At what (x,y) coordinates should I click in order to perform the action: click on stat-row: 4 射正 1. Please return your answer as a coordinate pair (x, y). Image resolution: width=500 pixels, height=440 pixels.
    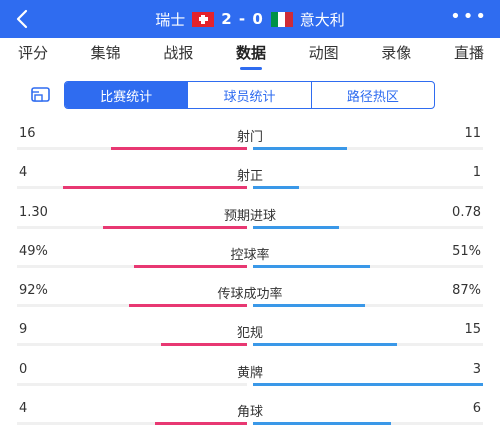
    Looking at the image, I should click on (250, 176).